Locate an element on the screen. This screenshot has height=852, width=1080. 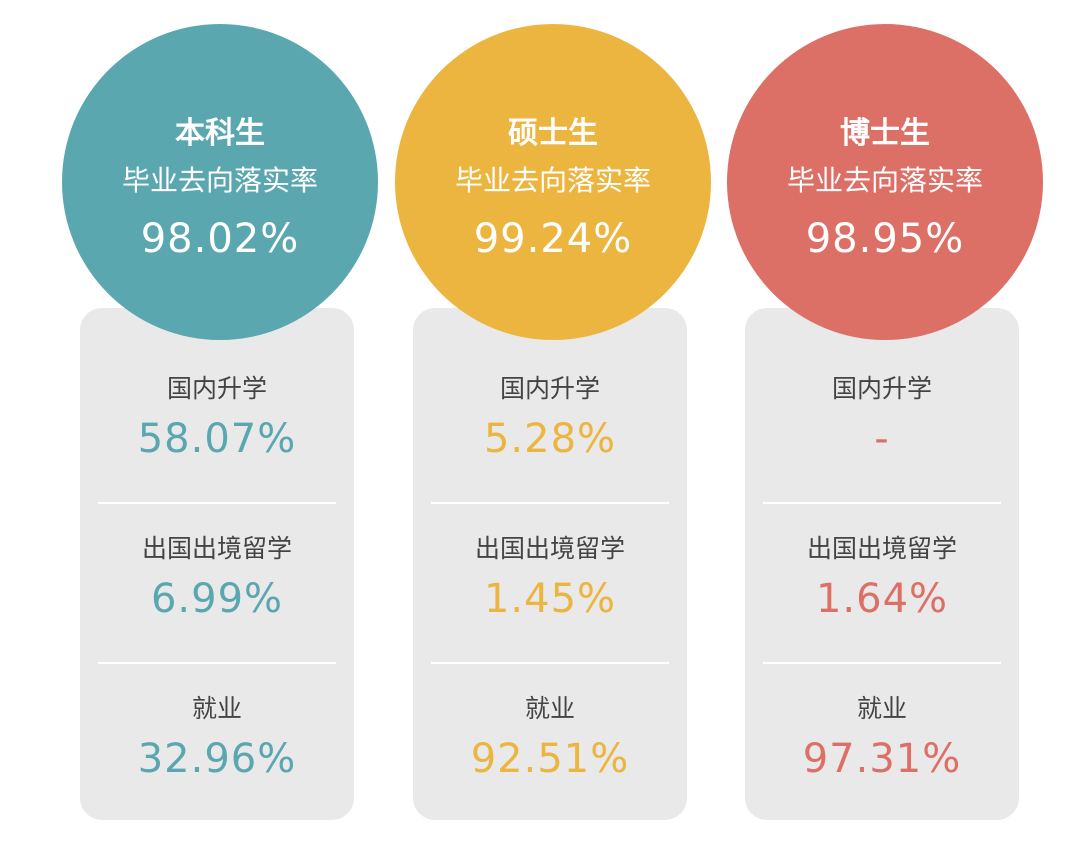
metric-domestic-further-study: 国内升学 - is located at coordinates (882, 418).